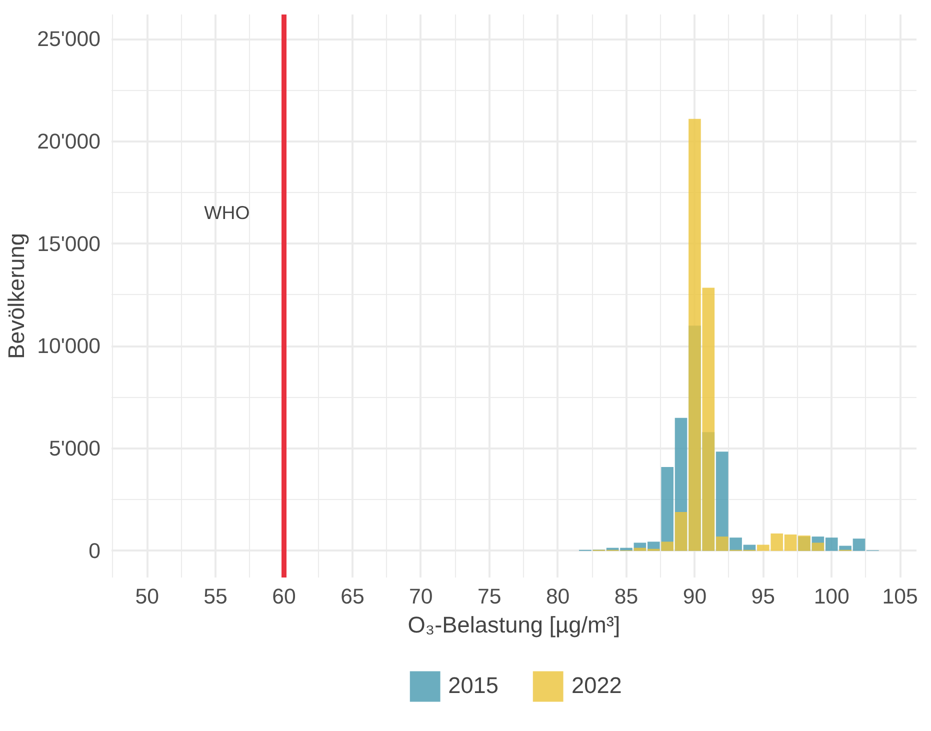 The height and width of the screenshot is (731, 931). I want to click on x-tick-label: 60, so click(284, 596).